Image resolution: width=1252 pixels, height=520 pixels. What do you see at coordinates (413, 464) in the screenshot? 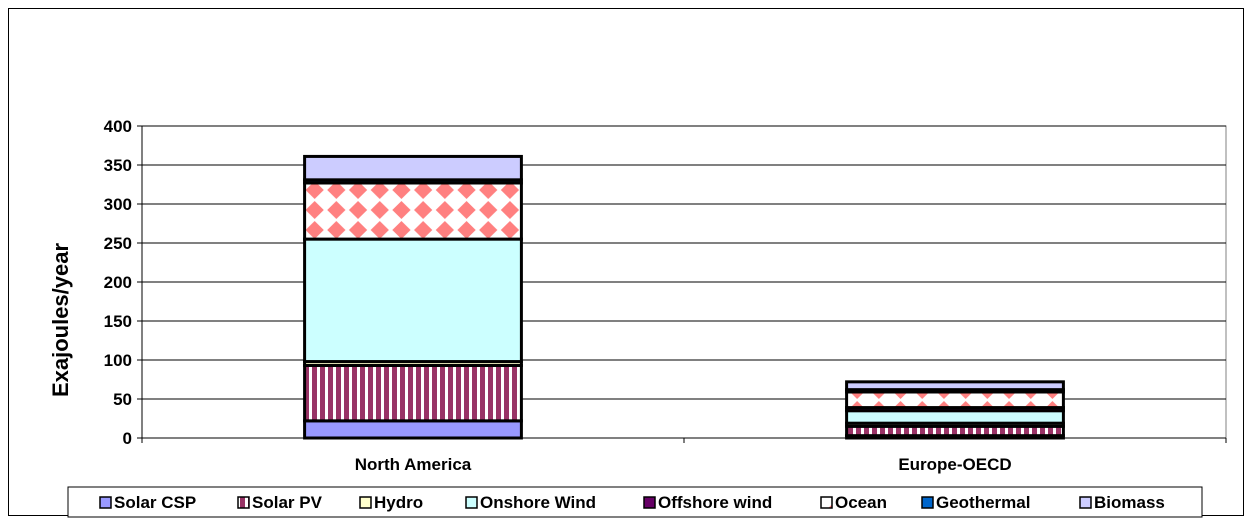
I see `x-category-label: North America` at bounding box center [413, 464].